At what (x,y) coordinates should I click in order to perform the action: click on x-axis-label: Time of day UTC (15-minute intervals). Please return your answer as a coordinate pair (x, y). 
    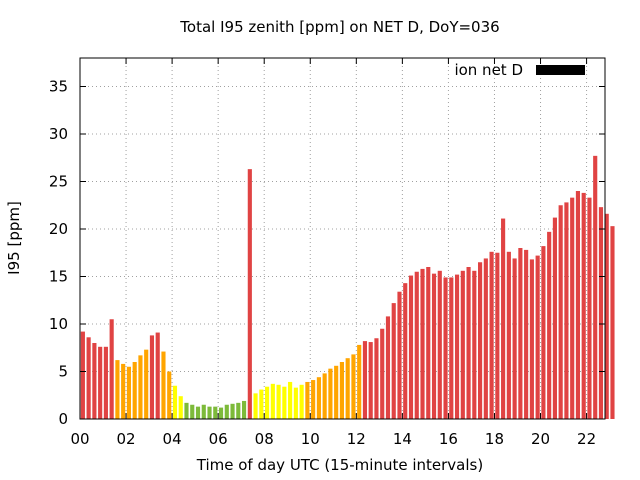
    Looking at the image, I should click on (339, 465).